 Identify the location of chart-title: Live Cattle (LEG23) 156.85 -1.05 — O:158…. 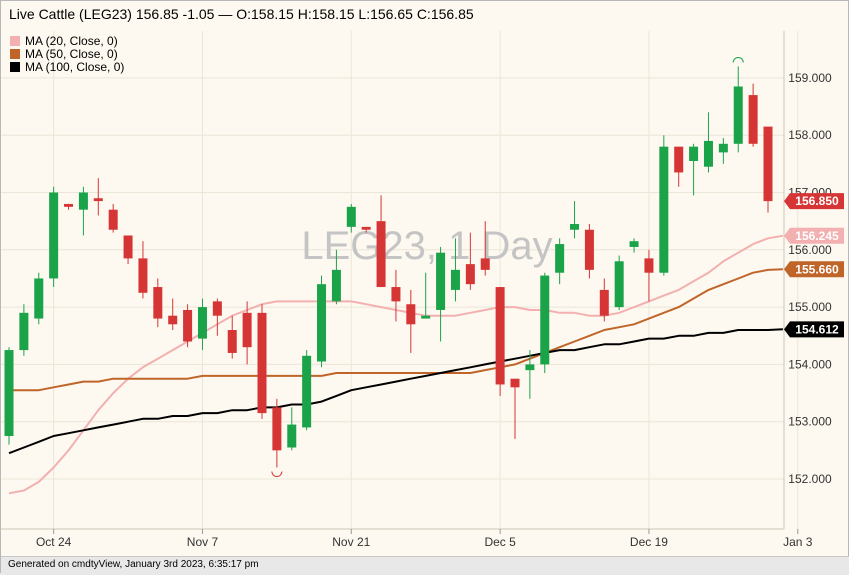
(241, 14).